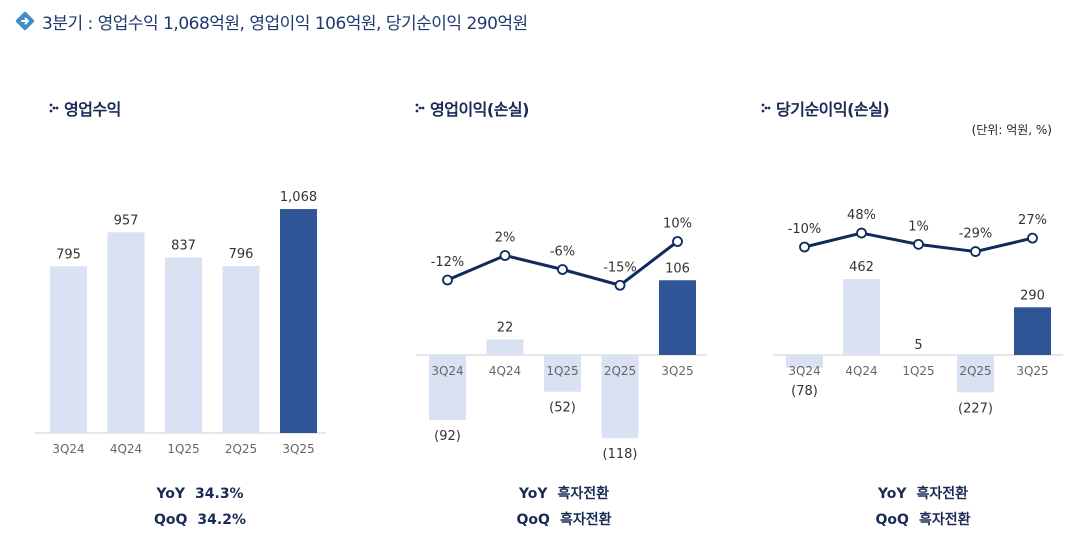 This screenshot has height=542, width=1078. What do you see at coordinates (976, 234) in the screenshot?
I see `margin-label: -29%` at bounding box center [976, 234].